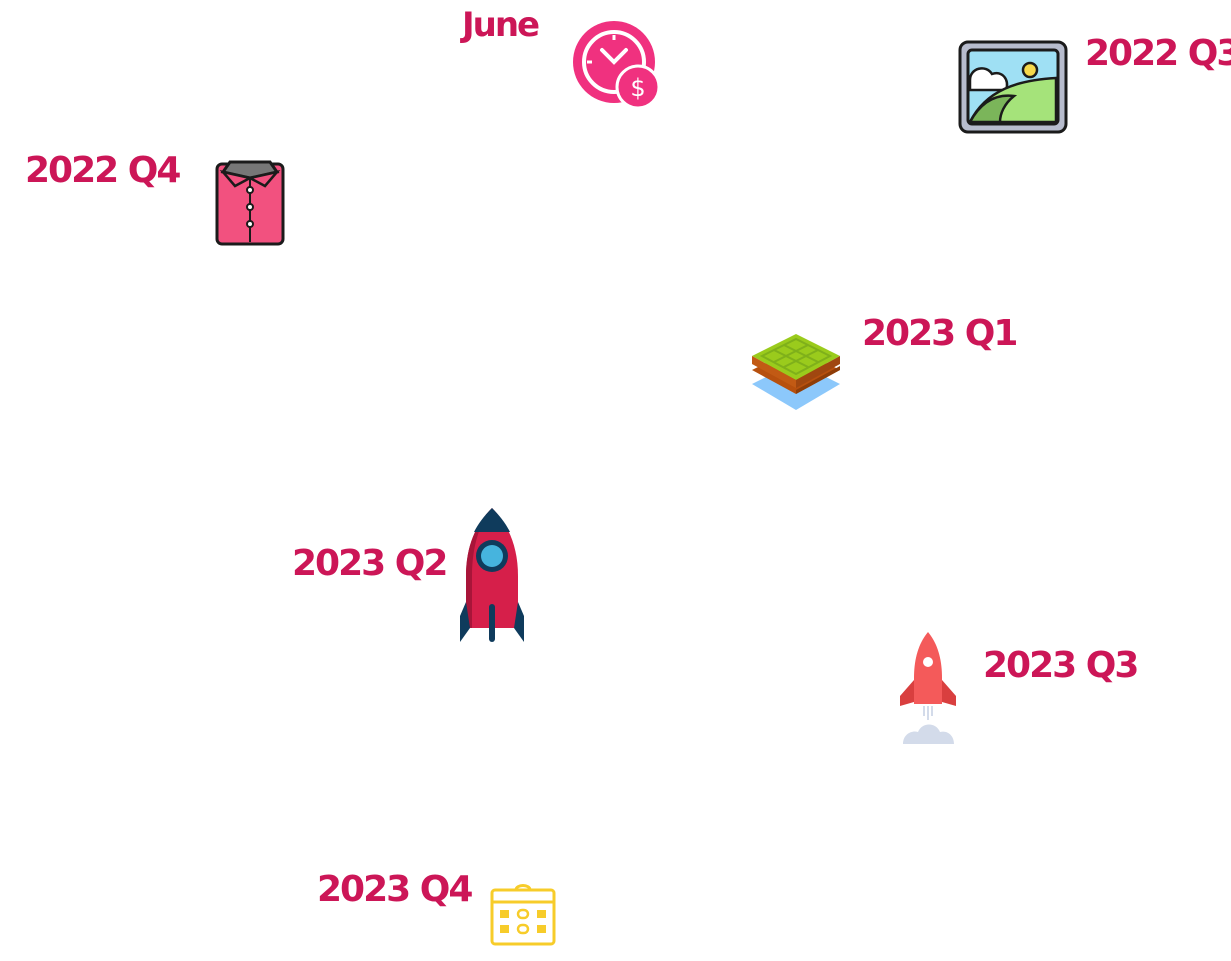  I want to click on milestone-label-2023-q3: 2023 Q3, so click(1061, 665).